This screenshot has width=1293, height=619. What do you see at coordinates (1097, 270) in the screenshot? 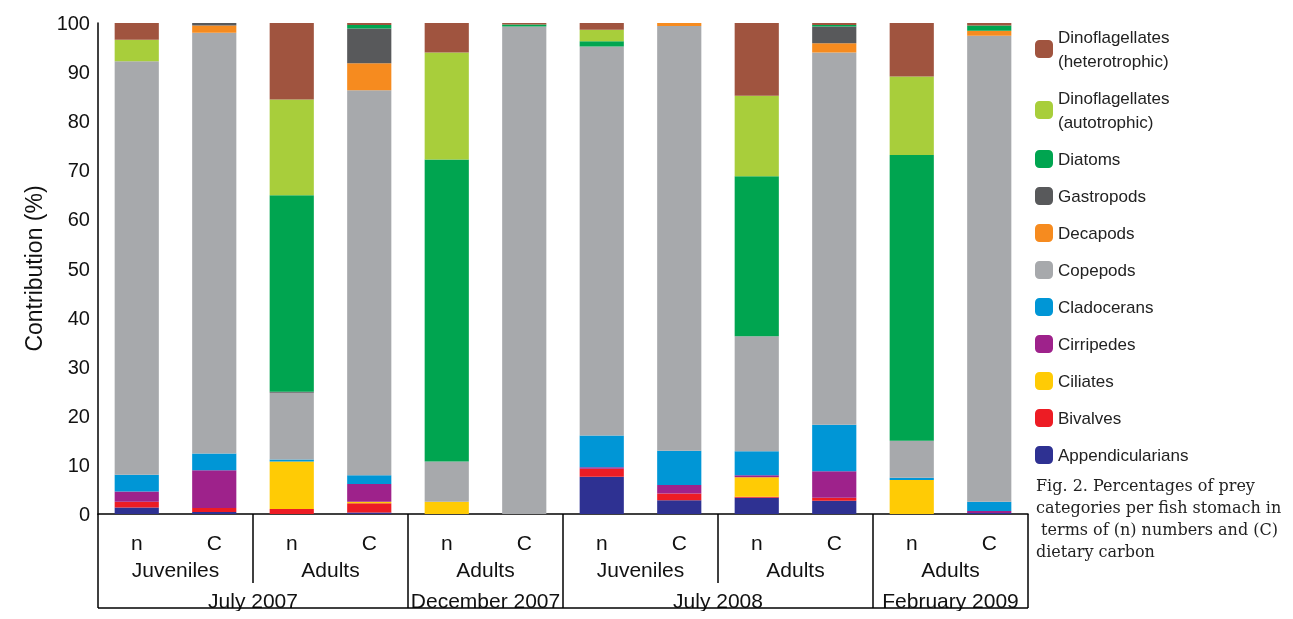
I see `legend-label: Copepods` at bounding box center [1097, 270].